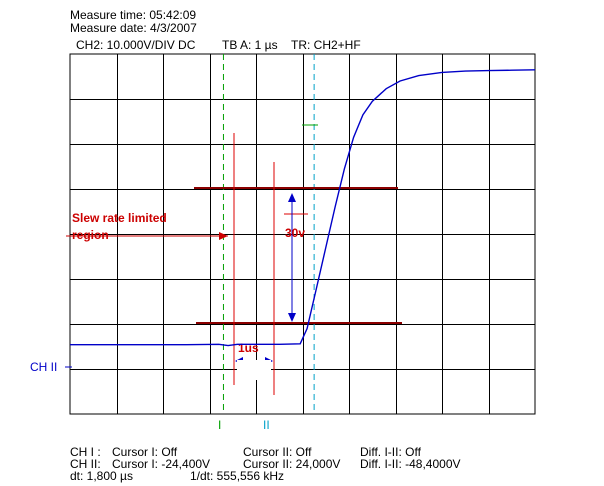 Image resolution: width=604 pixels, height=486 pixels. I want to click on measure-time: Measure time: 05:42:09, so click(133, 15).